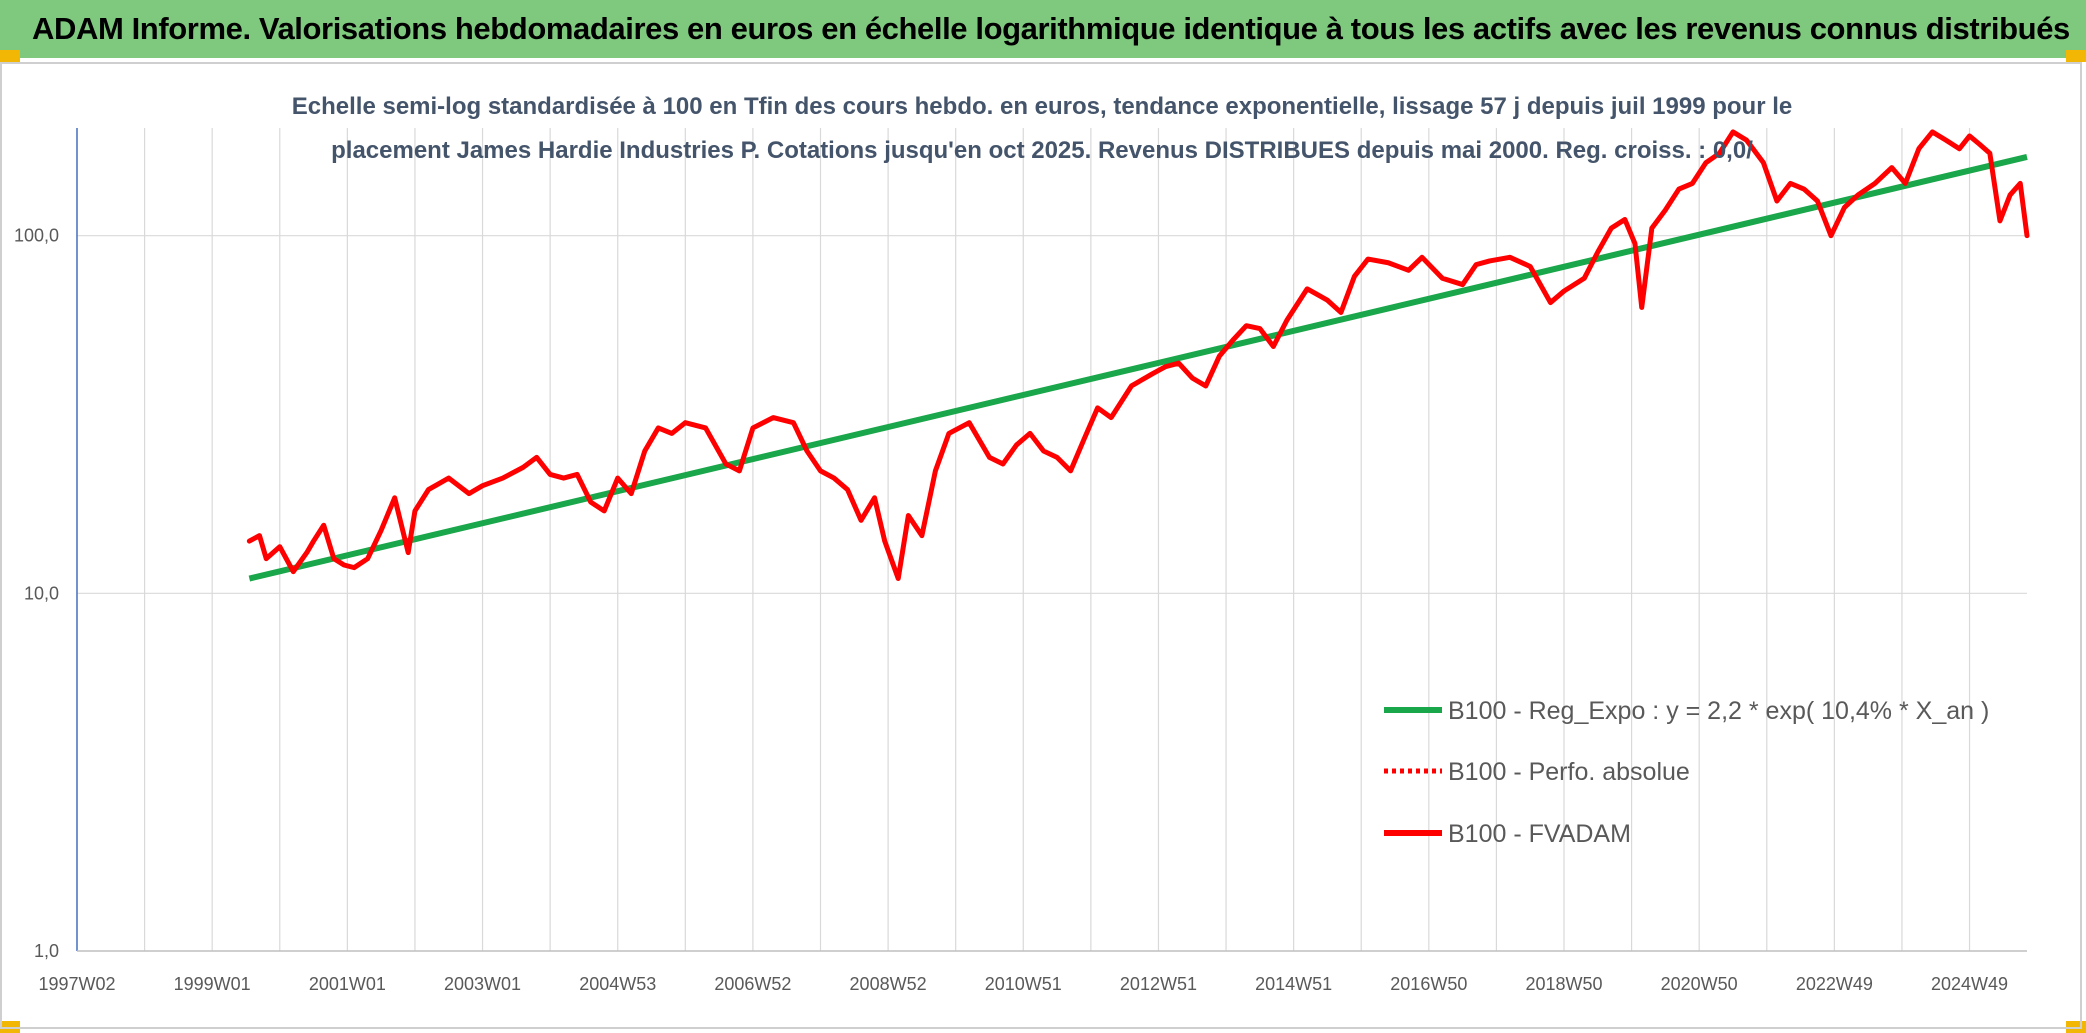 This screenshot has height=1033, width=2086. Describe the element at coordinates (1969, 984) in the screenshot. I see `x-tick-label: 2024W49` at that location.